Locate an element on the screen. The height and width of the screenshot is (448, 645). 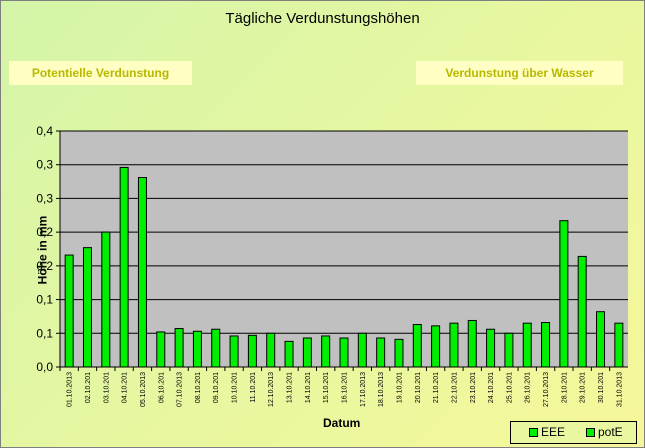
legend-swatch-pote is located at coordinates (590, 432).